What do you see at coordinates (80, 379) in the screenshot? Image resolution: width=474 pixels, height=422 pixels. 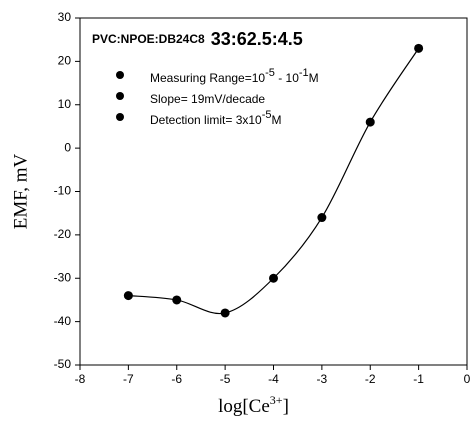 I see `x-tick-label: -8` at bounding box center [80, 379].